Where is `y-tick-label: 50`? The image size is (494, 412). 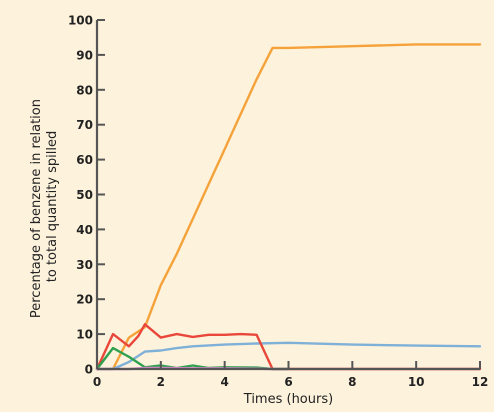 y-tick-label: 50 is located at coordinates (84, 195).